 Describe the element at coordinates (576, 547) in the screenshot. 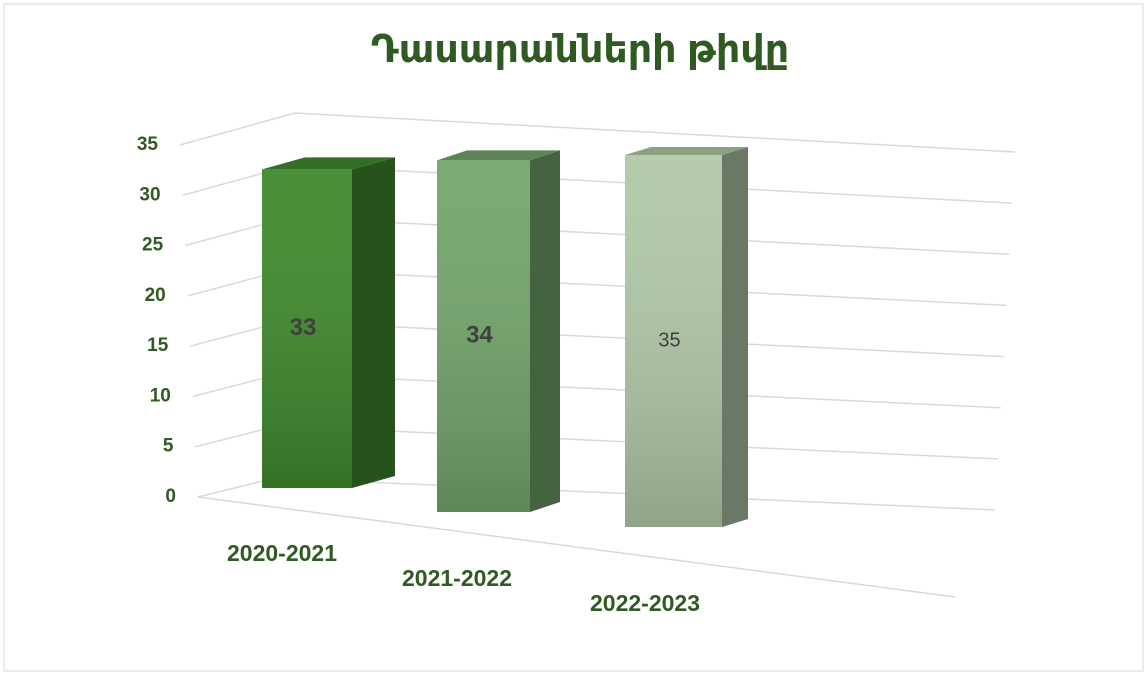

I see `floor-edge` at that location.